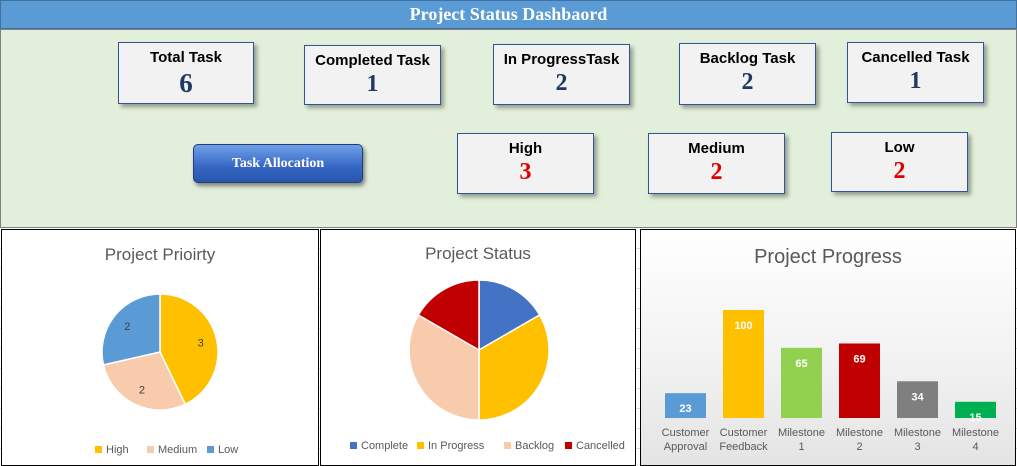  What do you see at coordinates (456, 446) in the screenshot?
I see `legend-label-in-progress: In Progress` at bounding box center [456, 446].